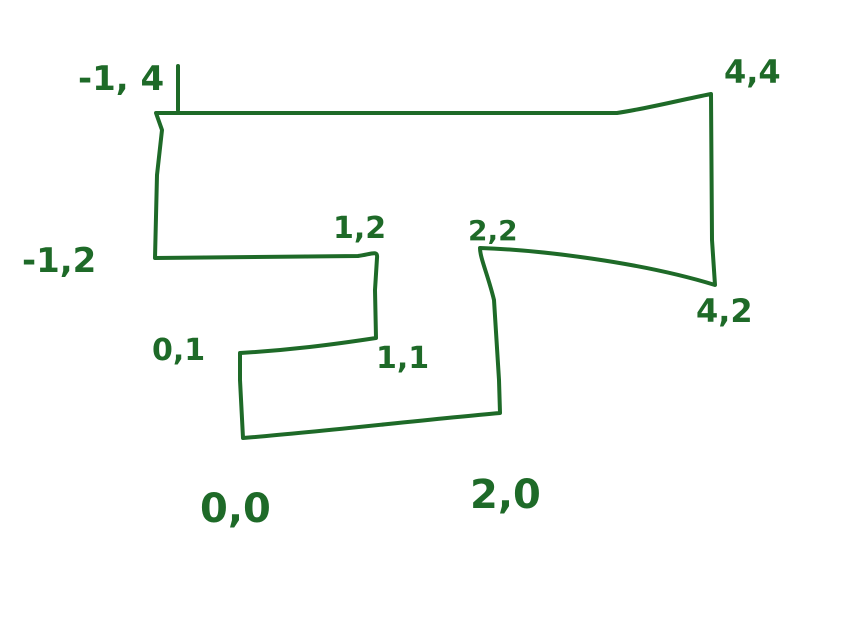 This screenshot has width=851, height=626. Describe the element at coordinates (752, 72) in the screenshot. I see `point-label: 4,4` at that location.